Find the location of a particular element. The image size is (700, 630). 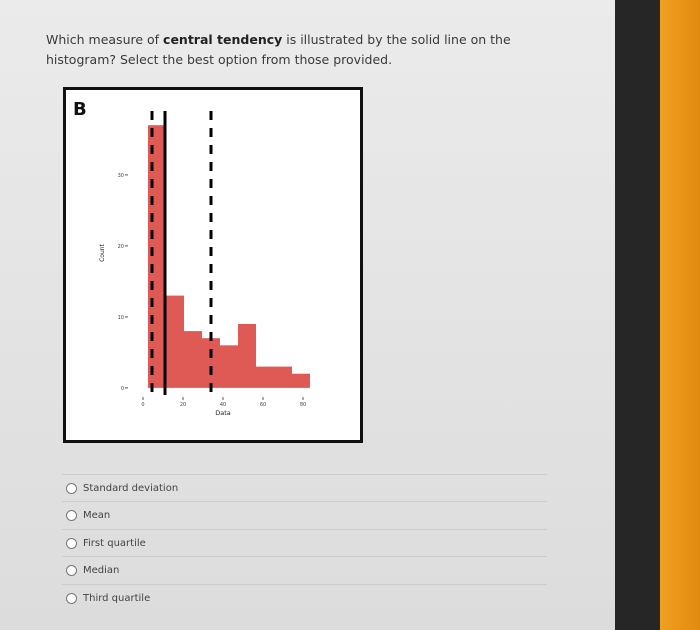

y-tick-label: 20 is located at coordinates (121, 247).